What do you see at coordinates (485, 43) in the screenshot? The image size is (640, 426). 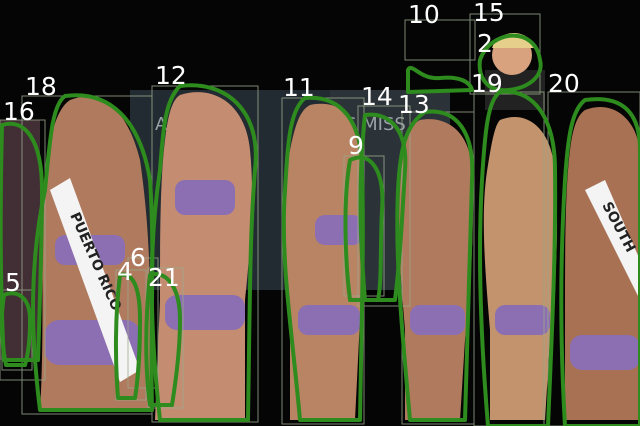 I see `label-2: 2` at bounding box center [485, 43].